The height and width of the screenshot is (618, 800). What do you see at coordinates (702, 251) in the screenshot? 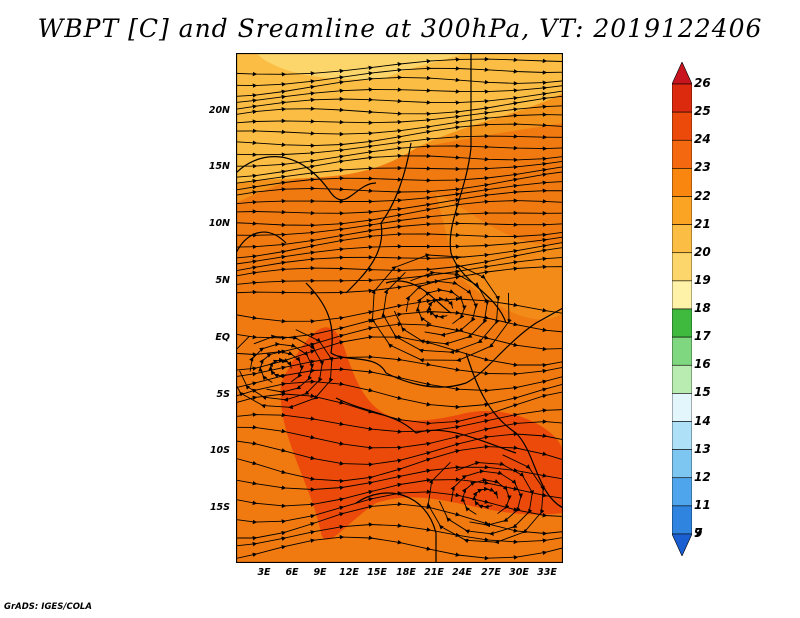
I see `colorbar-label: 20` at bounding box center [702, 251].